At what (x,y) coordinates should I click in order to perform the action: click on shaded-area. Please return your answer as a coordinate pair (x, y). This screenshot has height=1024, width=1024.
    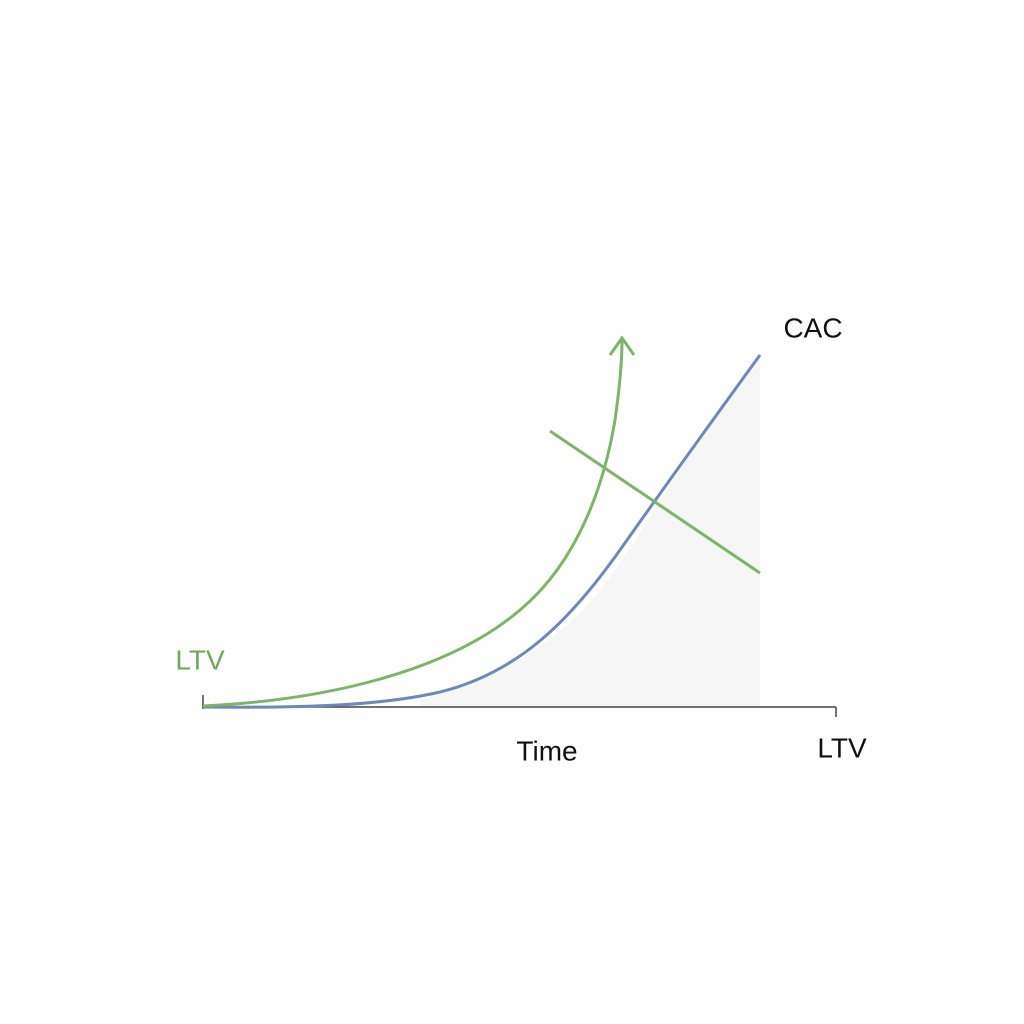
    Looking at the image, I should click on (590, 531).